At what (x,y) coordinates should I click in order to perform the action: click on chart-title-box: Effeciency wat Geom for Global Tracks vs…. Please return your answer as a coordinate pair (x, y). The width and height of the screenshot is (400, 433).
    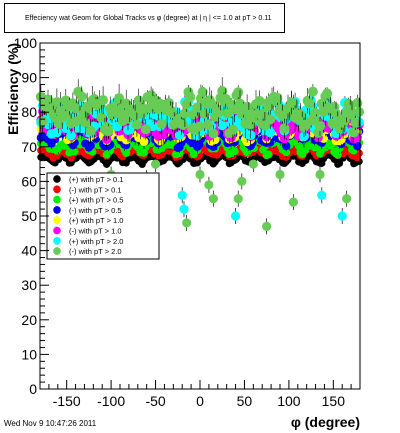
    Looking at the image, I should click on (144, 18).